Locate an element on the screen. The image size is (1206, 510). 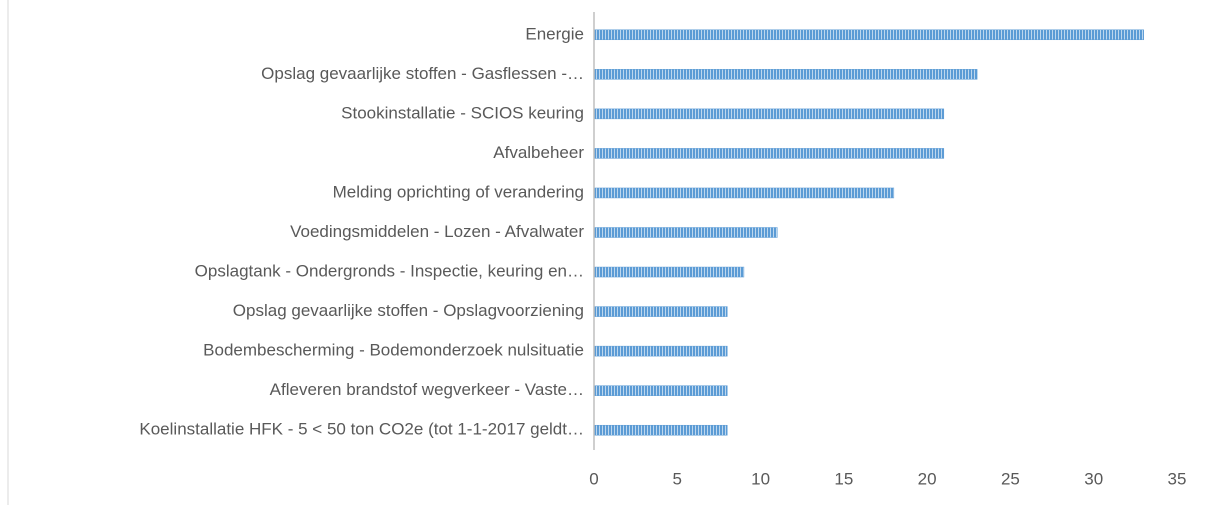
x-tick-label: 0 is located at coordinates (593, 478).